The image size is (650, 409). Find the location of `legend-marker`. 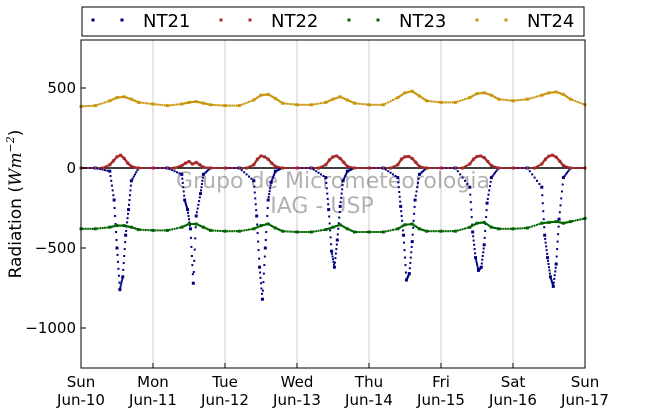

legend-marker is located at coordinates (93, 20).